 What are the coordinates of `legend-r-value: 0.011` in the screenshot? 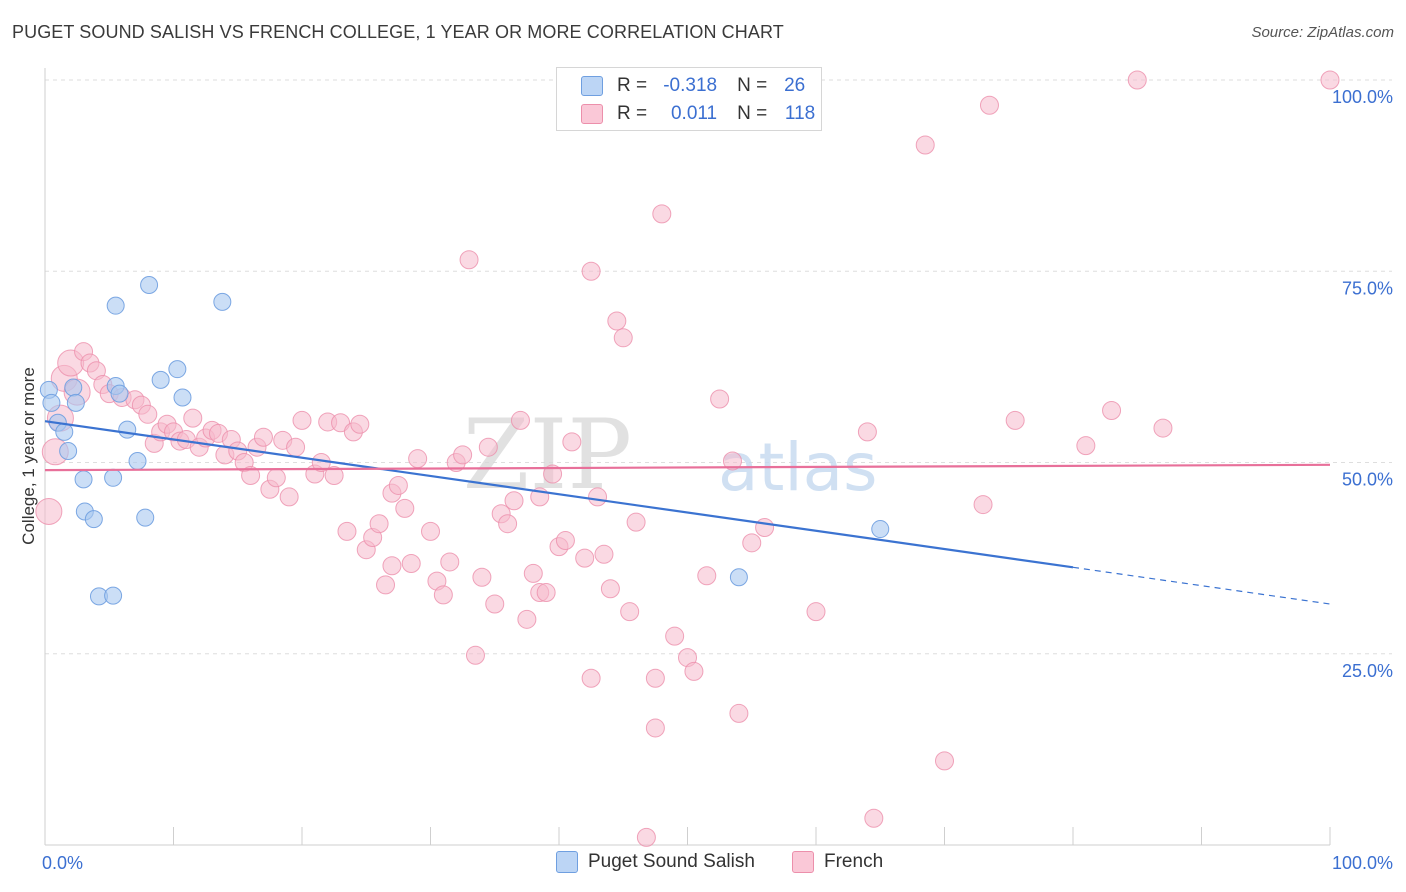 It's located at (694, 113).